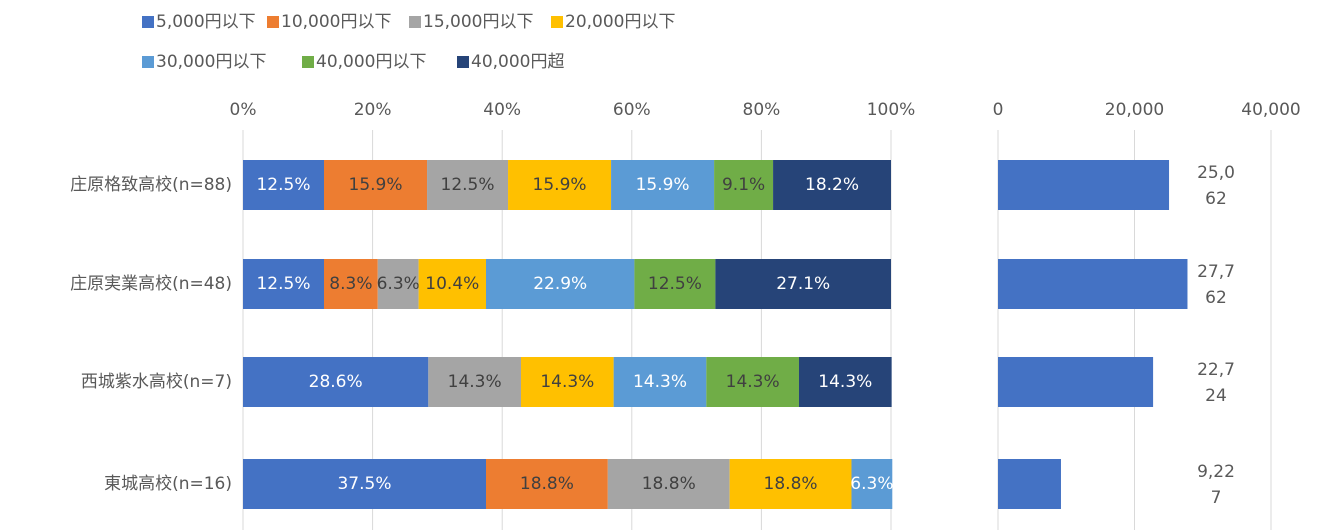 This screenshot has width=1317, height=530. What do you see at coordinates (762, 110) in the screenshot?
I see `x-tick-label: 80%` at bounding box center [762, 110].